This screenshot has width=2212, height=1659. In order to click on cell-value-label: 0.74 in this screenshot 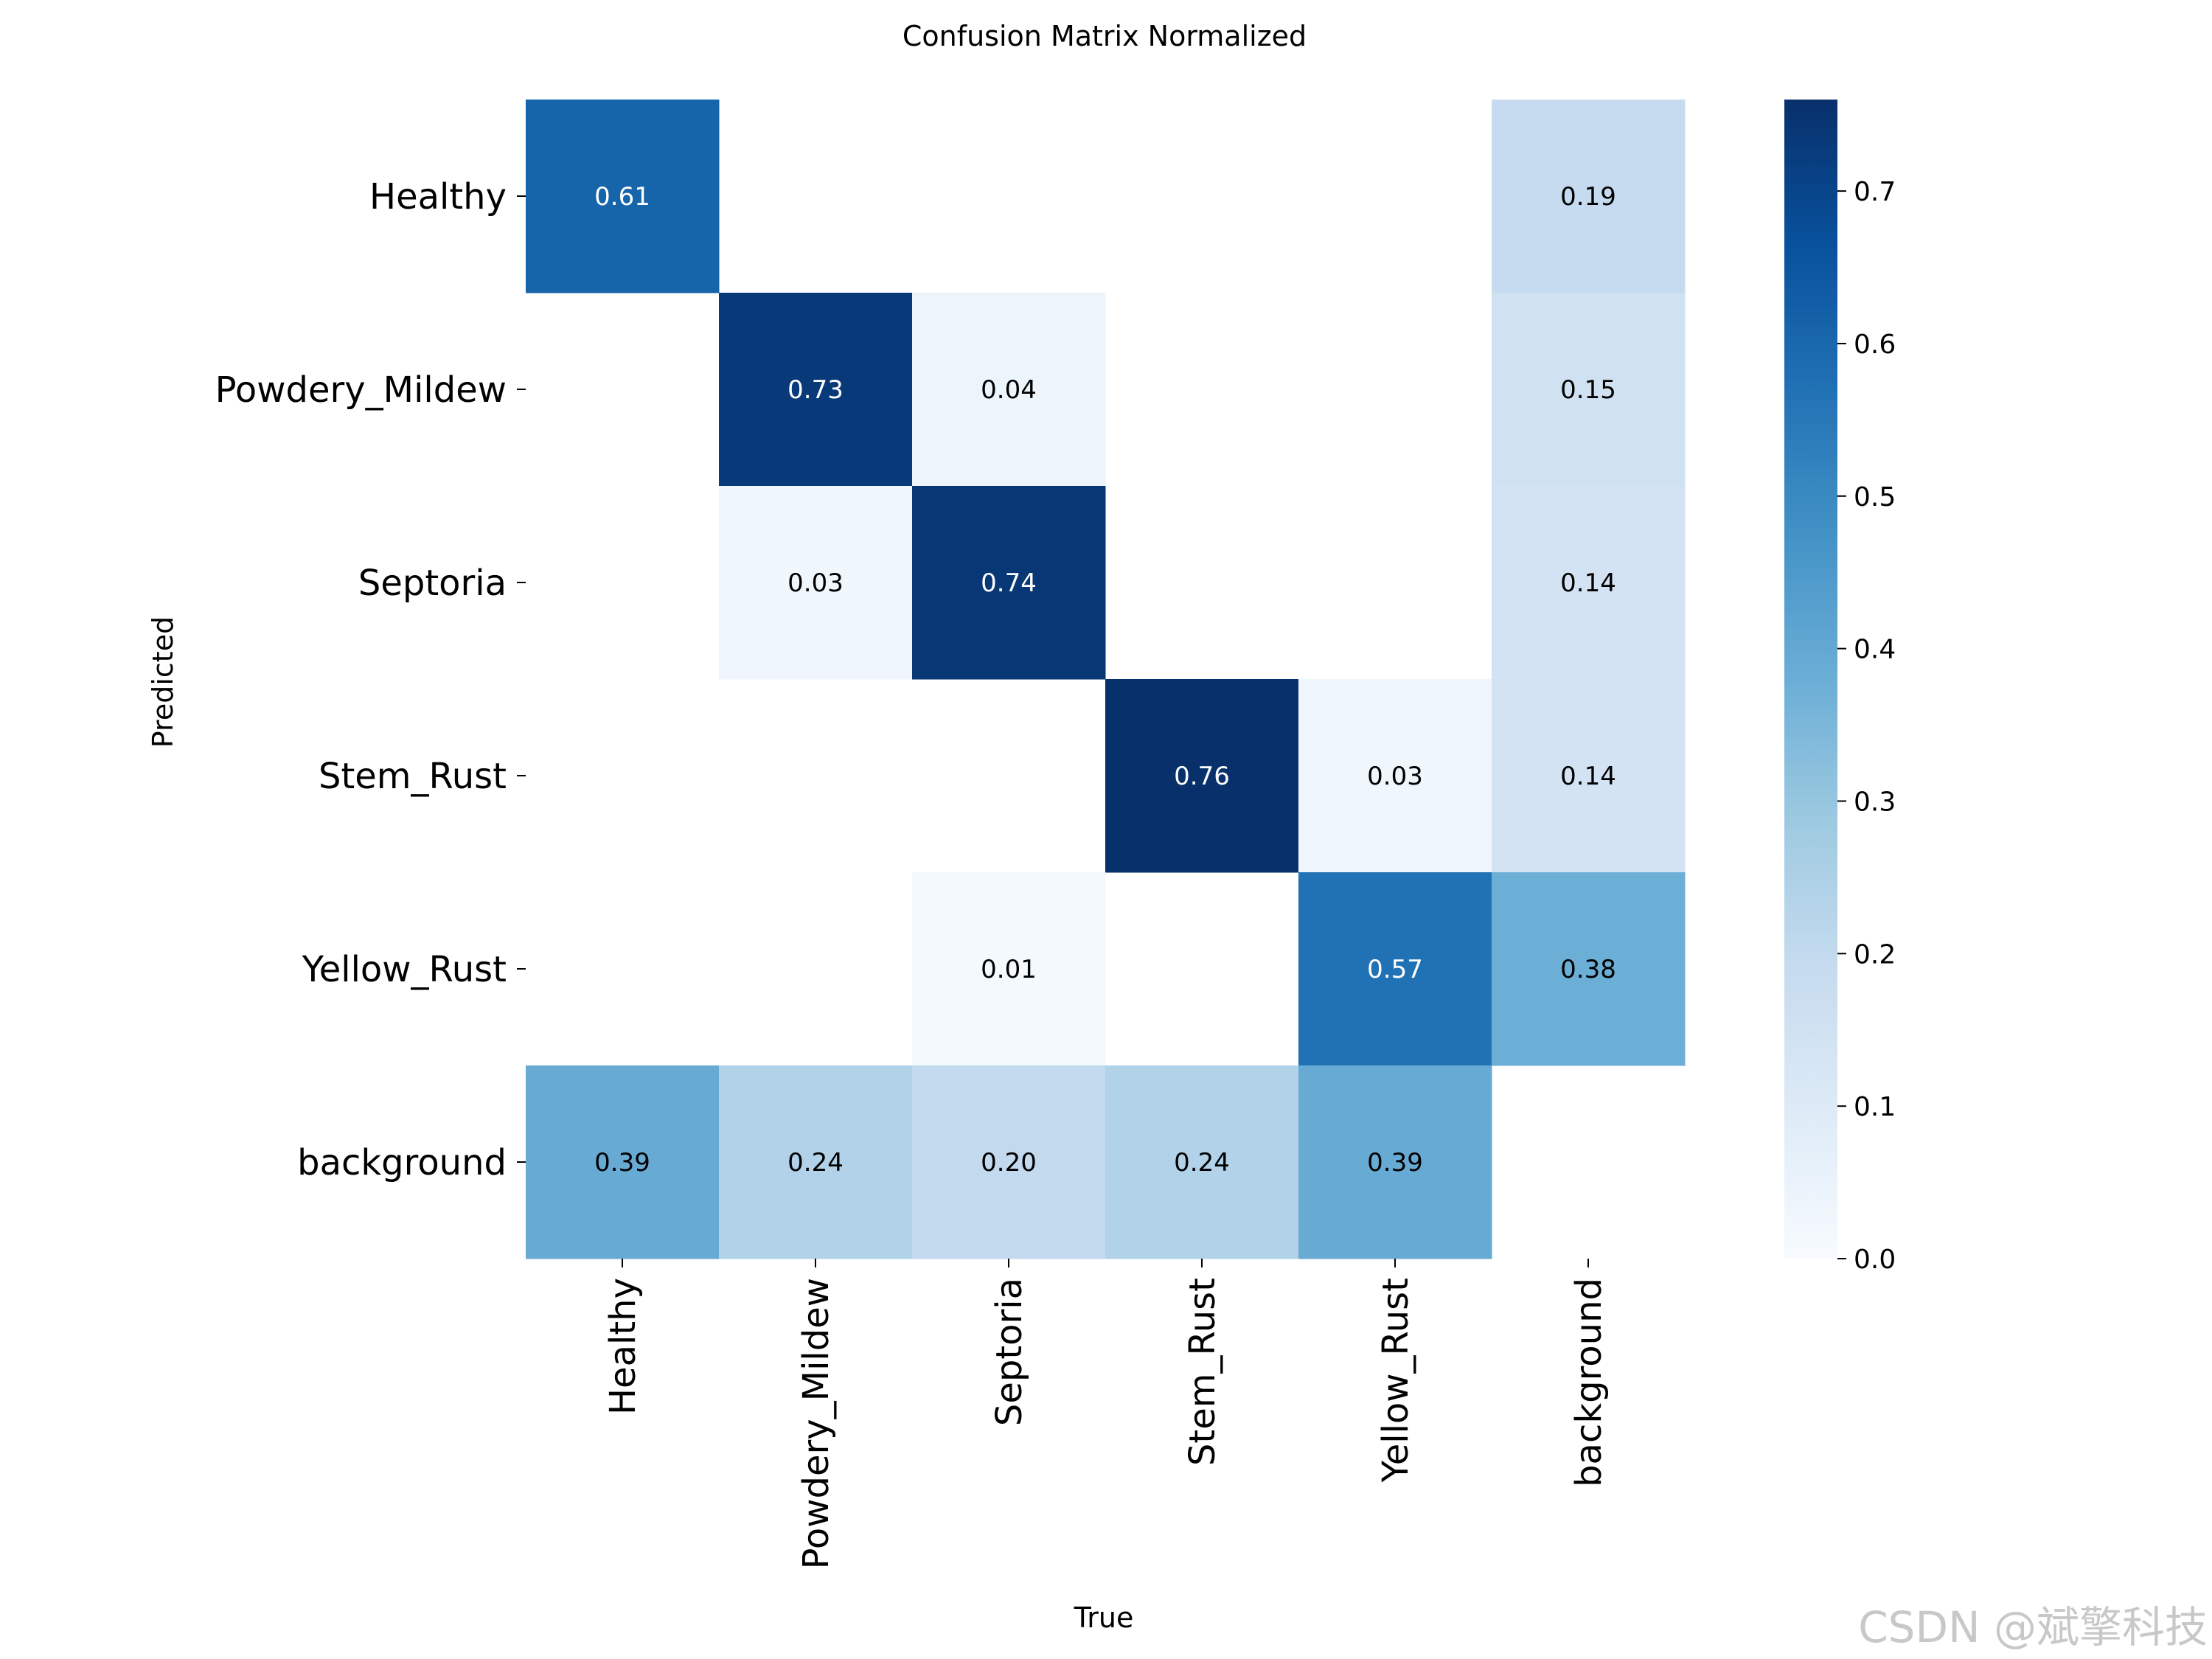, I will do `click(1009, 583)`.